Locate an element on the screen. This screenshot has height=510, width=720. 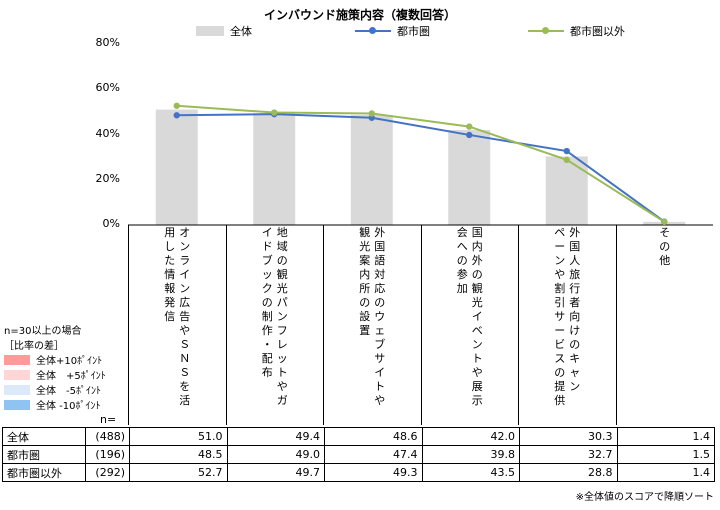
legend-item-urban: 都市圏 is located at coordinates (392, 31).